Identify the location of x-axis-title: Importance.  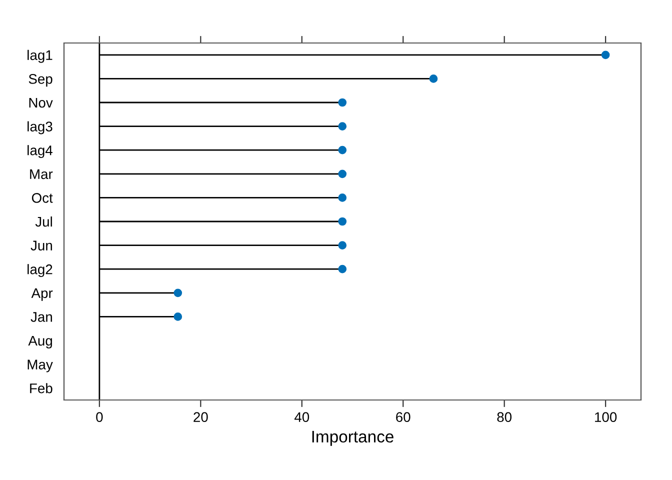
(353, 438).